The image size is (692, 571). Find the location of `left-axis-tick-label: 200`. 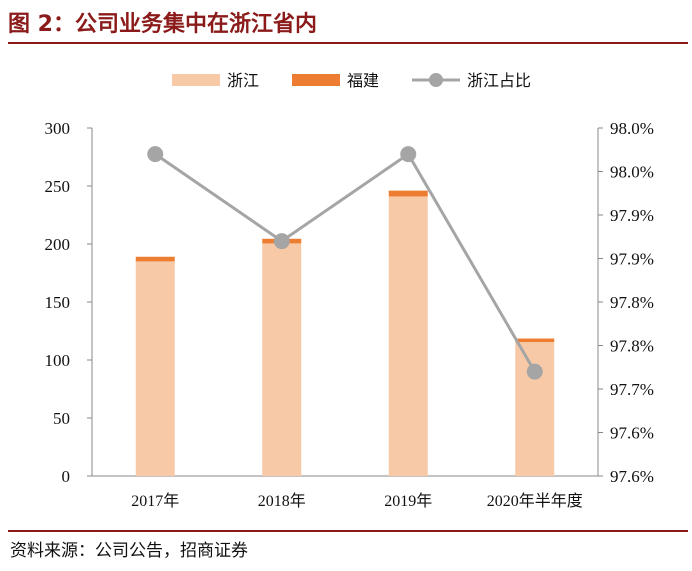

left-axis-tick-label: 200 is located at coordinates (58, 244).